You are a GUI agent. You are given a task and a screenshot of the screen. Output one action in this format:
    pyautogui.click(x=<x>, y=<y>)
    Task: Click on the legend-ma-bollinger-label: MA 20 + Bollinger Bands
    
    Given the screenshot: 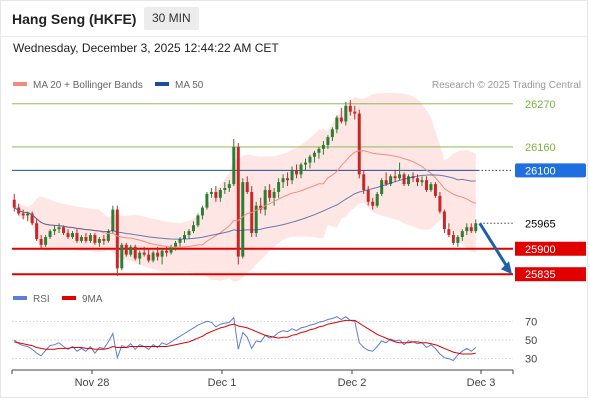 What is the action you would take?
    pyautogui.click(x=88, y=85)
    